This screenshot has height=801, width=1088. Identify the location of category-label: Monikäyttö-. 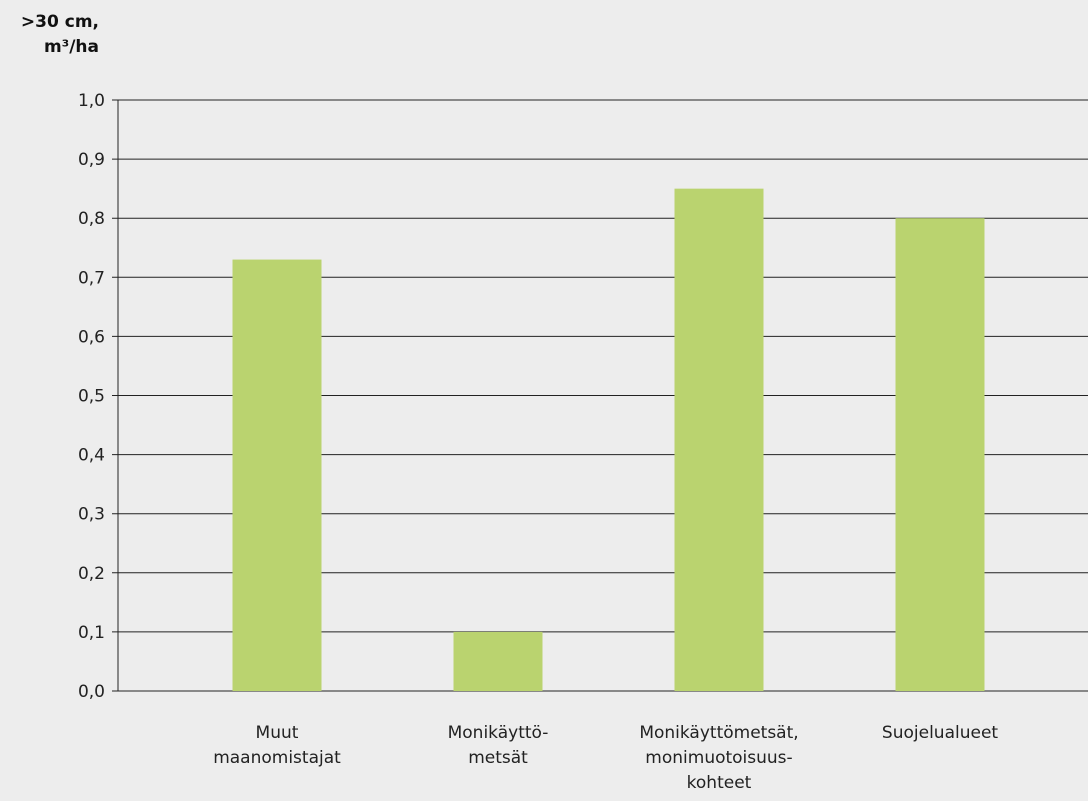
(498, 733).